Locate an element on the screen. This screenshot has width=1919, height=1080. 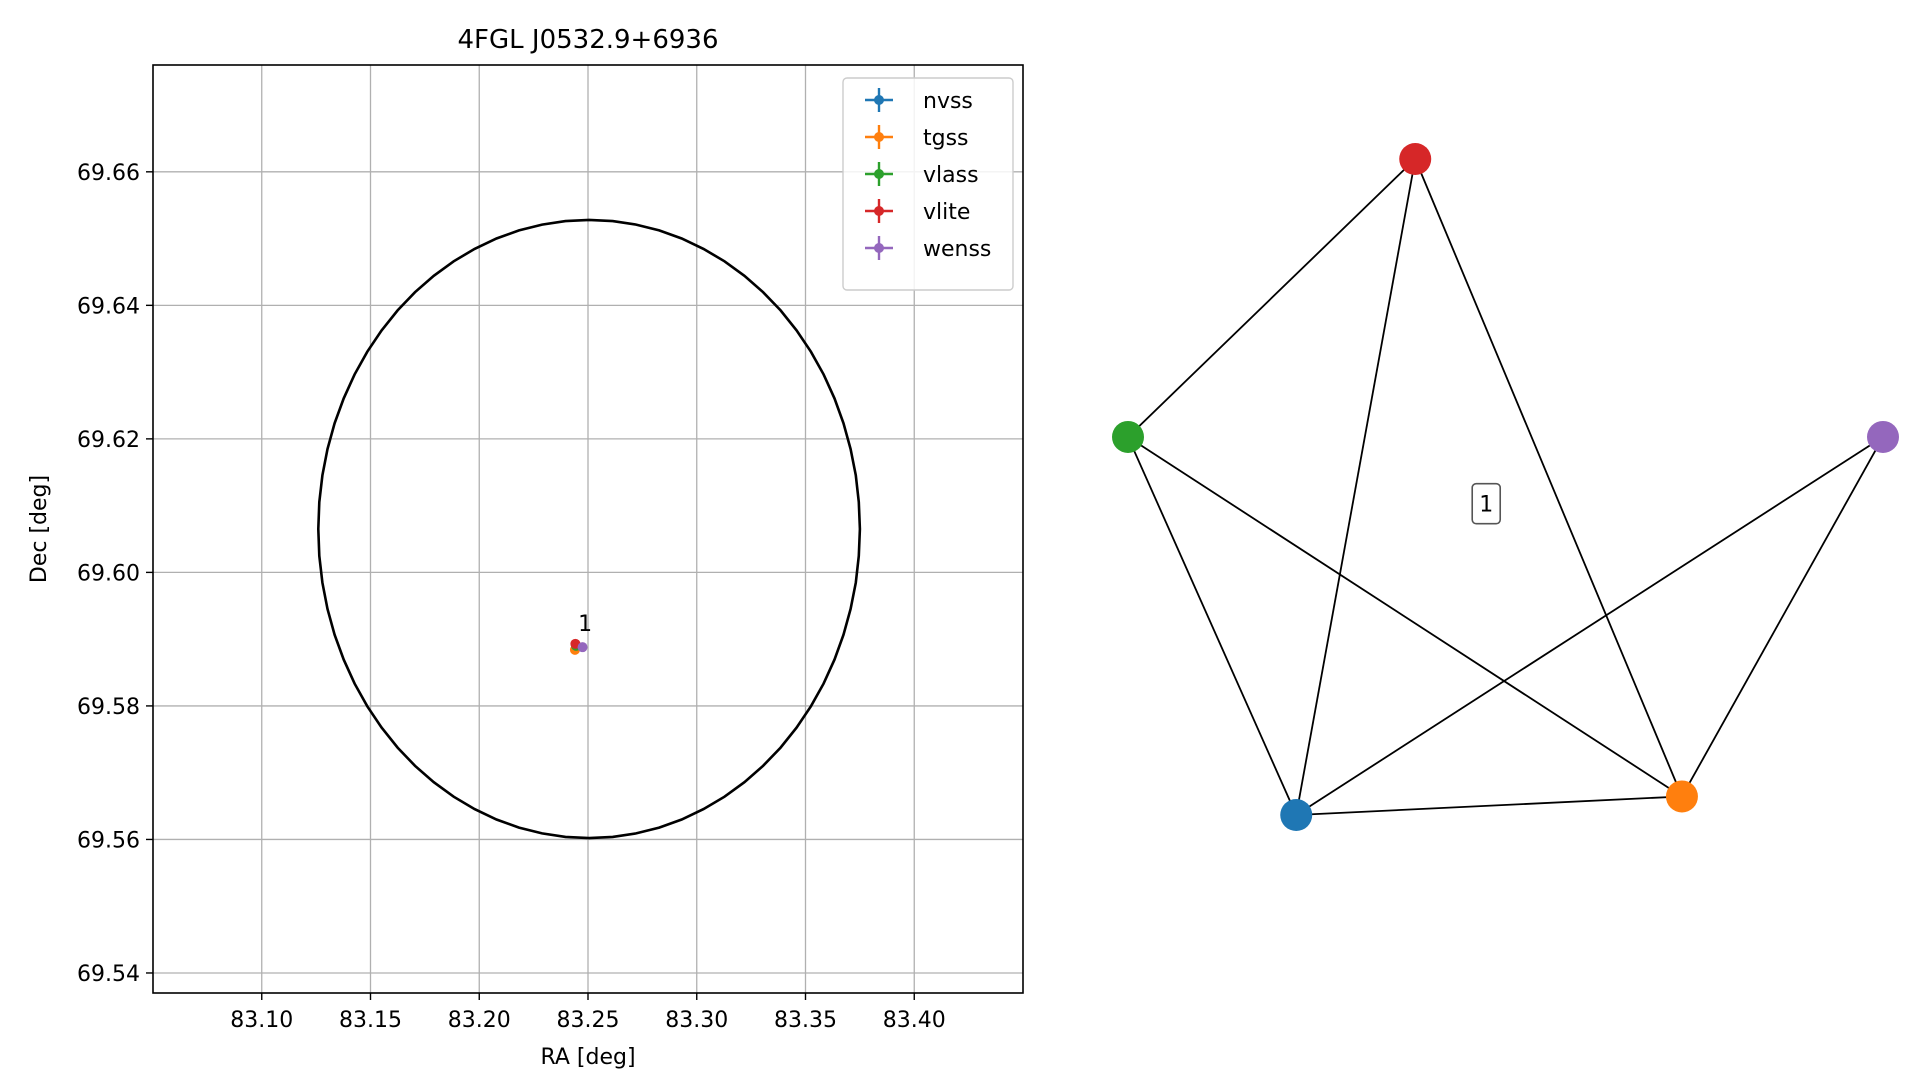
x-tick-label-4: 83.30 is located at coordinates (696, 1020).